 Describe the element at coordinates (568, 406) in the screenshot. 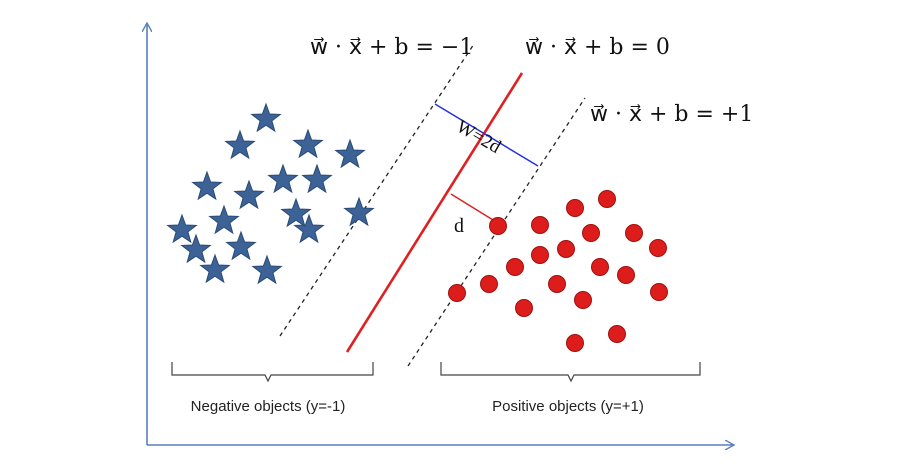

I see `positive-group-label: Positive objects (y=+1)` at that location.